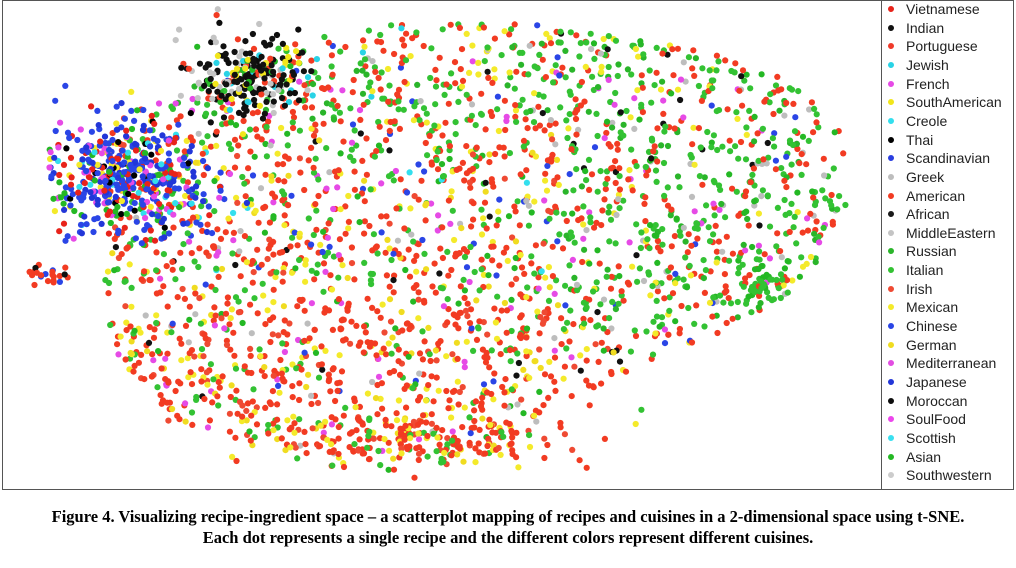 This screenshot has height=568, width=1016. What do you see at coordinates (914, 457) in the screenshot?
I see `legend-item: Asian` at bounding box center [914, 457].